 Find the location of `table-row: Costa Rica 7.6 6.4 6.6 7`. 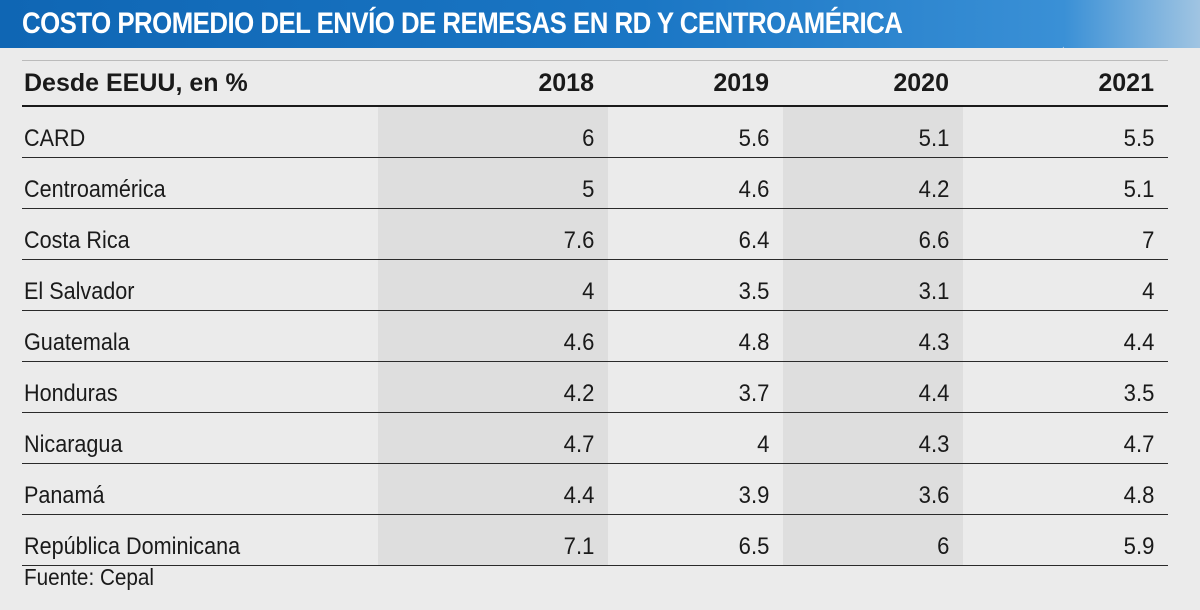

table-row: Costa Rica 7.6 6.4 6.6 7 is located at coordinates (595, 234).